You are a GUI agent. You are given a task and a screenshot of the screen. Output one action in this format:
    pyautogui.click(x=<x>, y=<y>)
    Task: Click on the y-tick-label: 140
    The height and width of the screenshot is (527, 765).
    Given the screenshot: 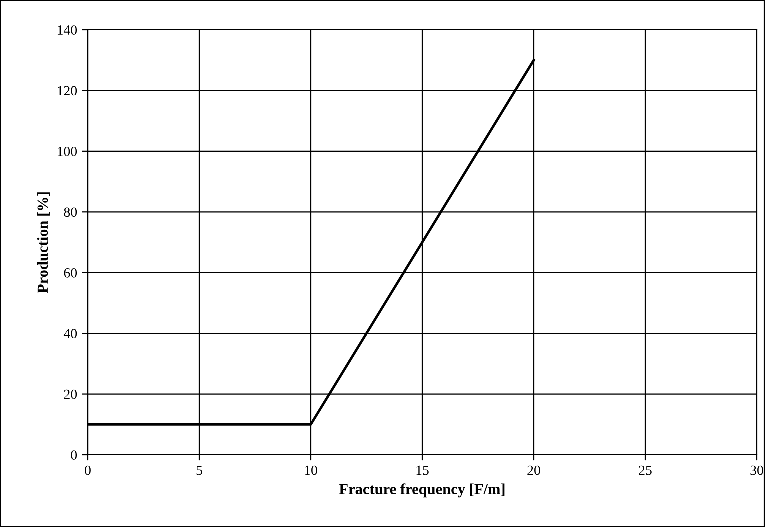 What is the action you would take?
    pyautogui.click(x=68, y=30)
    